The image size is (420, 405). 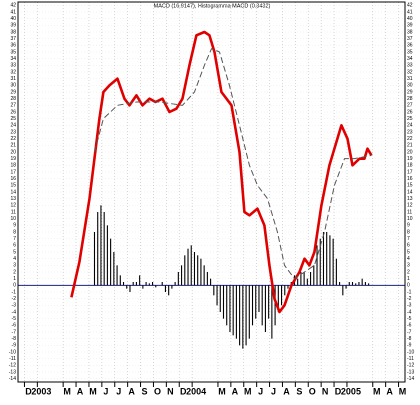 What do you see at coordinates (410, 166) in the screenshot?
I see `y-tick-label: 18` at bounding box center [410, 166].